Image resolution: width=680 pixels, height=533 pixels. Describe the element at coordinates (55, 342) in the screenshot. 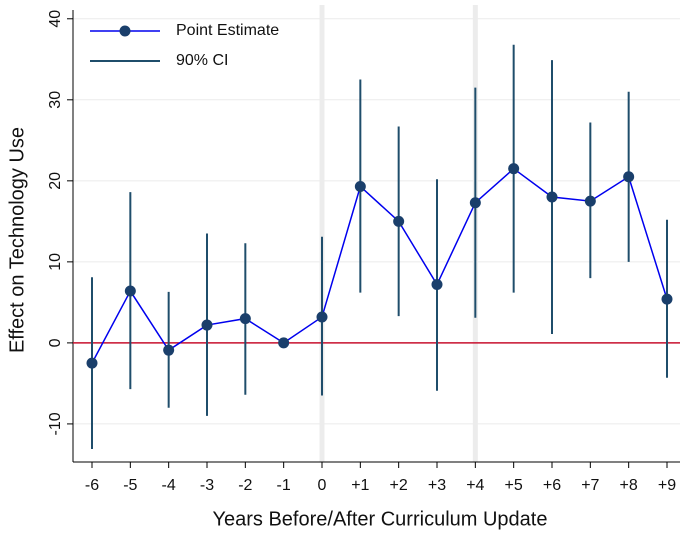

I see `y-tick-label: 0` at that location.